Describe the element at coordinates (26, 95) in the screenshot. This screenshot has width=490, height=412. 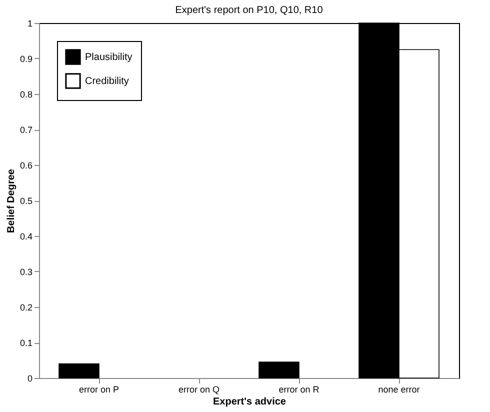
I see `y-tick-label: 0.8` at that location.